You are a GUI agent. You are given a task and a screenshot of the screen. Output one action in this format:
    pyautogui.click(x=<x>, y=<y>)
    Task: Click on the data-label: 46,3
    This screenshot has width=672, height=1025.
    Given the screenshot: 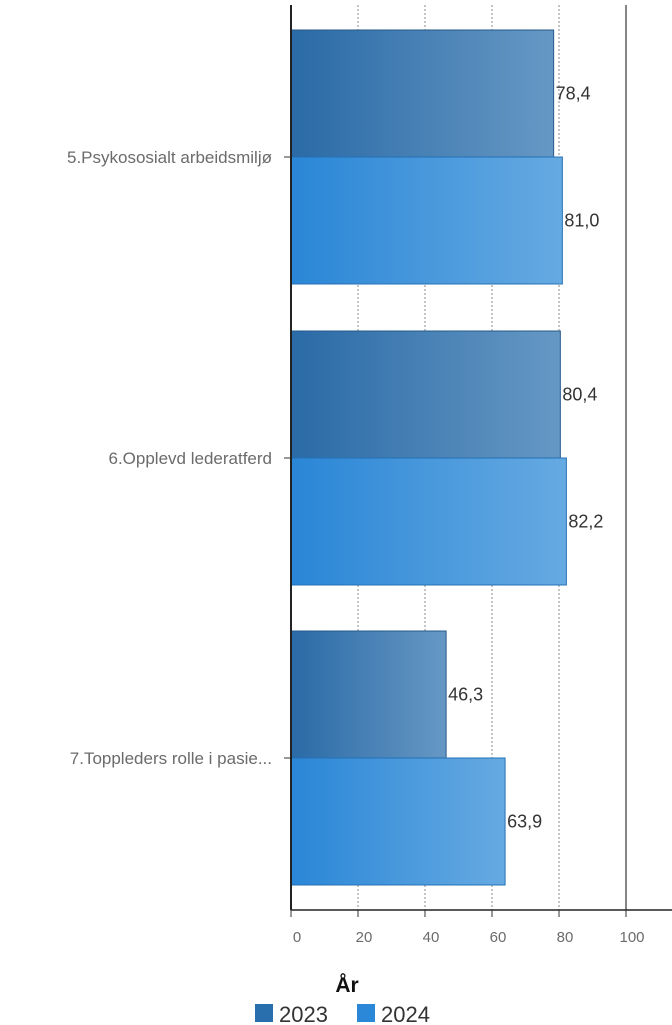 What is the action you would take?
    pyautogui.click(x=465, y=695)
    